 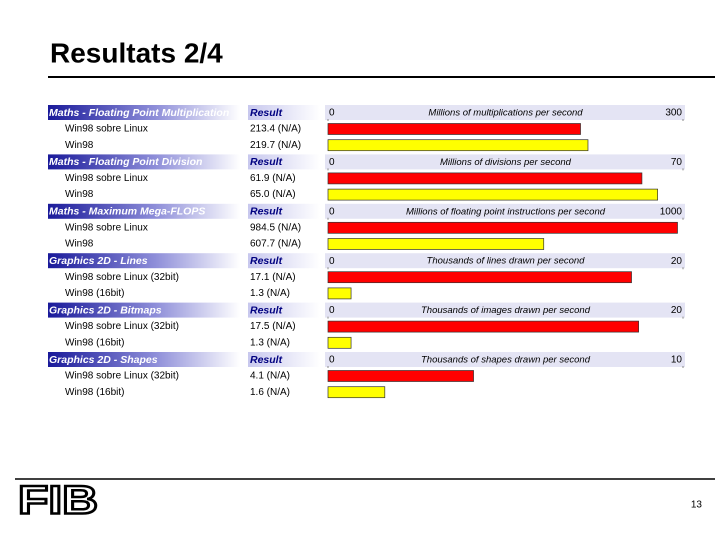 I want to click on row-value: 607.7 (N/A), so click(x=275, y=244).